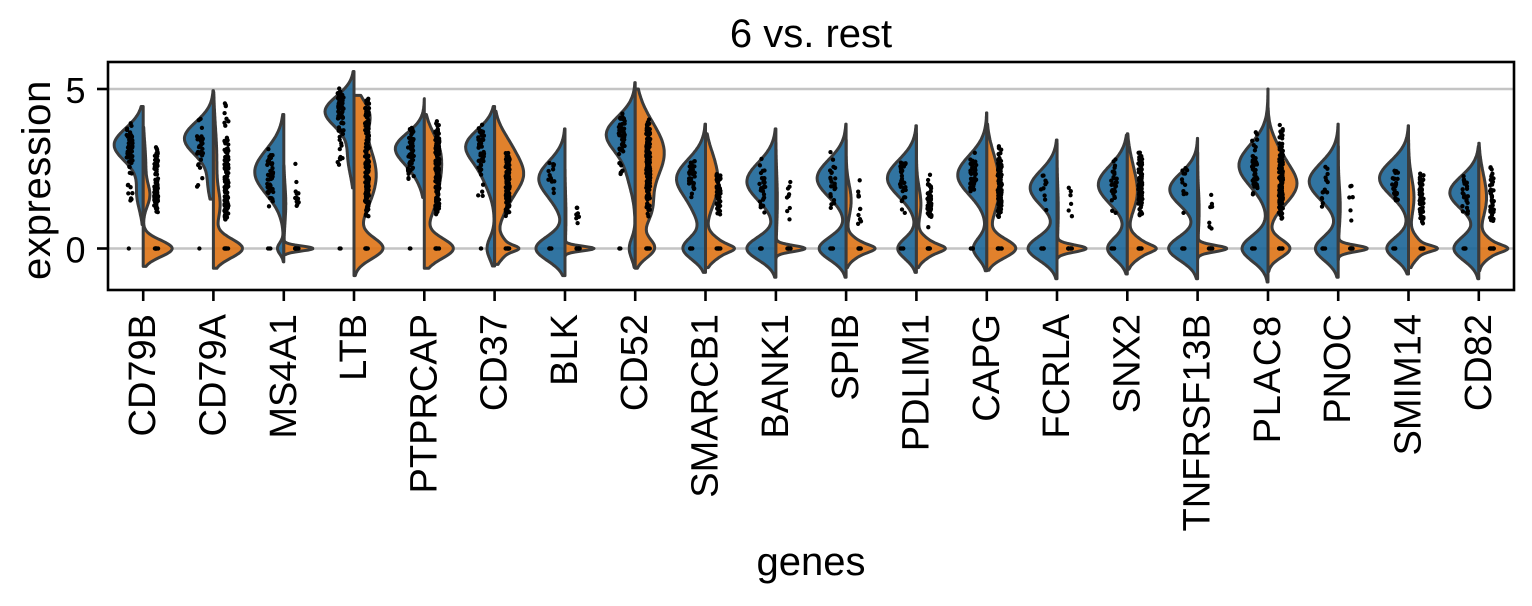 This screenshot has height=606, width=1532. What do you see at coordinates (635, 362) in the screenshot?
I see `svg-text: CD52` at bounding box center [635, 362].